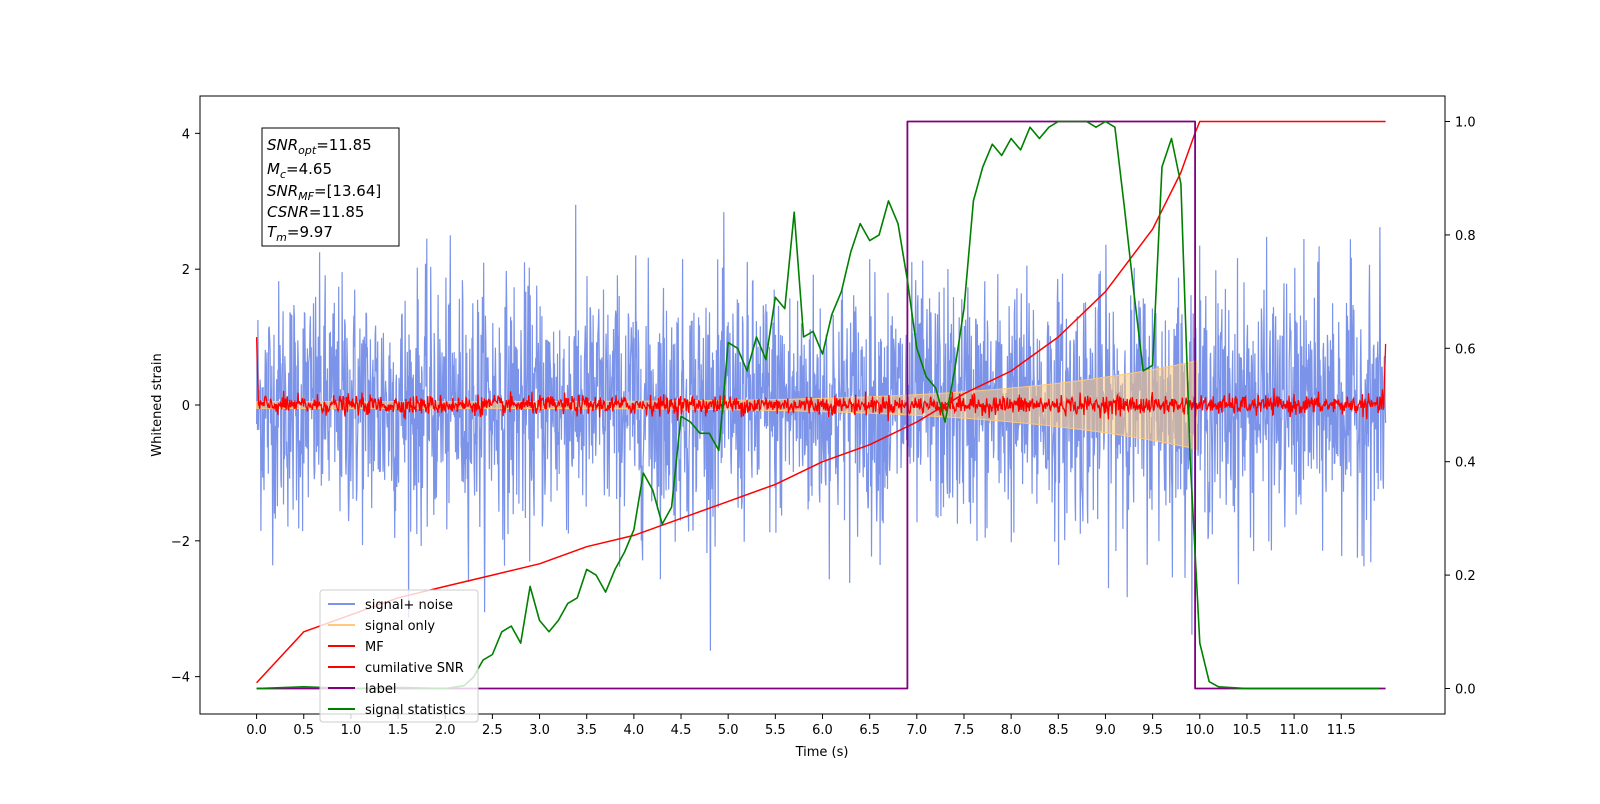  I want to click on info-tm: Tm=9.97, so click(300, 233).